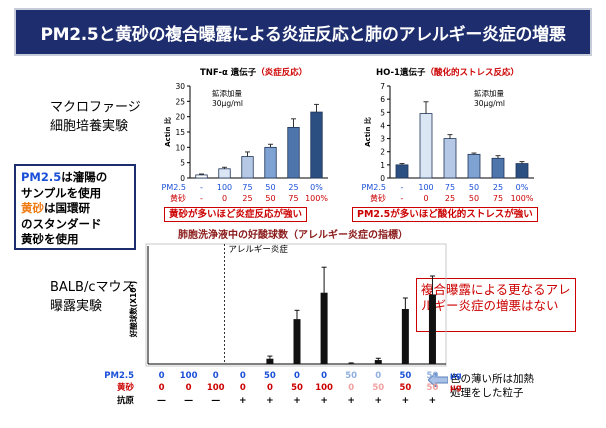 This screenshot has width=606, height=428. I want to click on section-label-line-2: 細胞培養実験, so click(89, 126).